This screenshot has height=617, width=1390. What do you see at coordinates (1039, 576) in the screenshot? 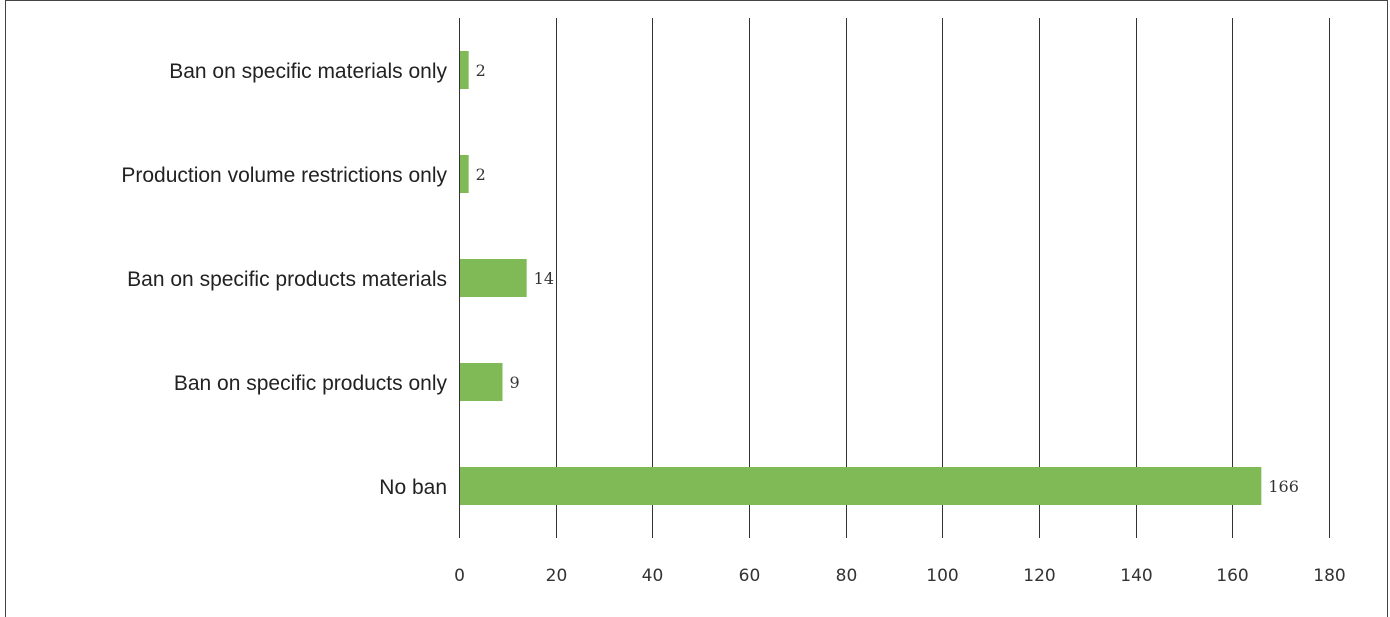
I see `x-tick-label: 120` at bounding box center [1039, 576].